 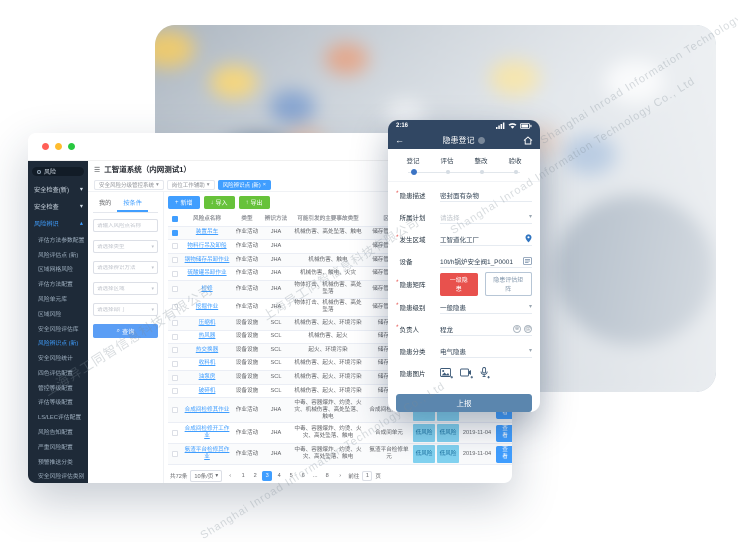 What do you see at coordinates (459, 196) in the screenshot?
I see `description-input: 密封面有杂物` at bounding box center [459, 196].